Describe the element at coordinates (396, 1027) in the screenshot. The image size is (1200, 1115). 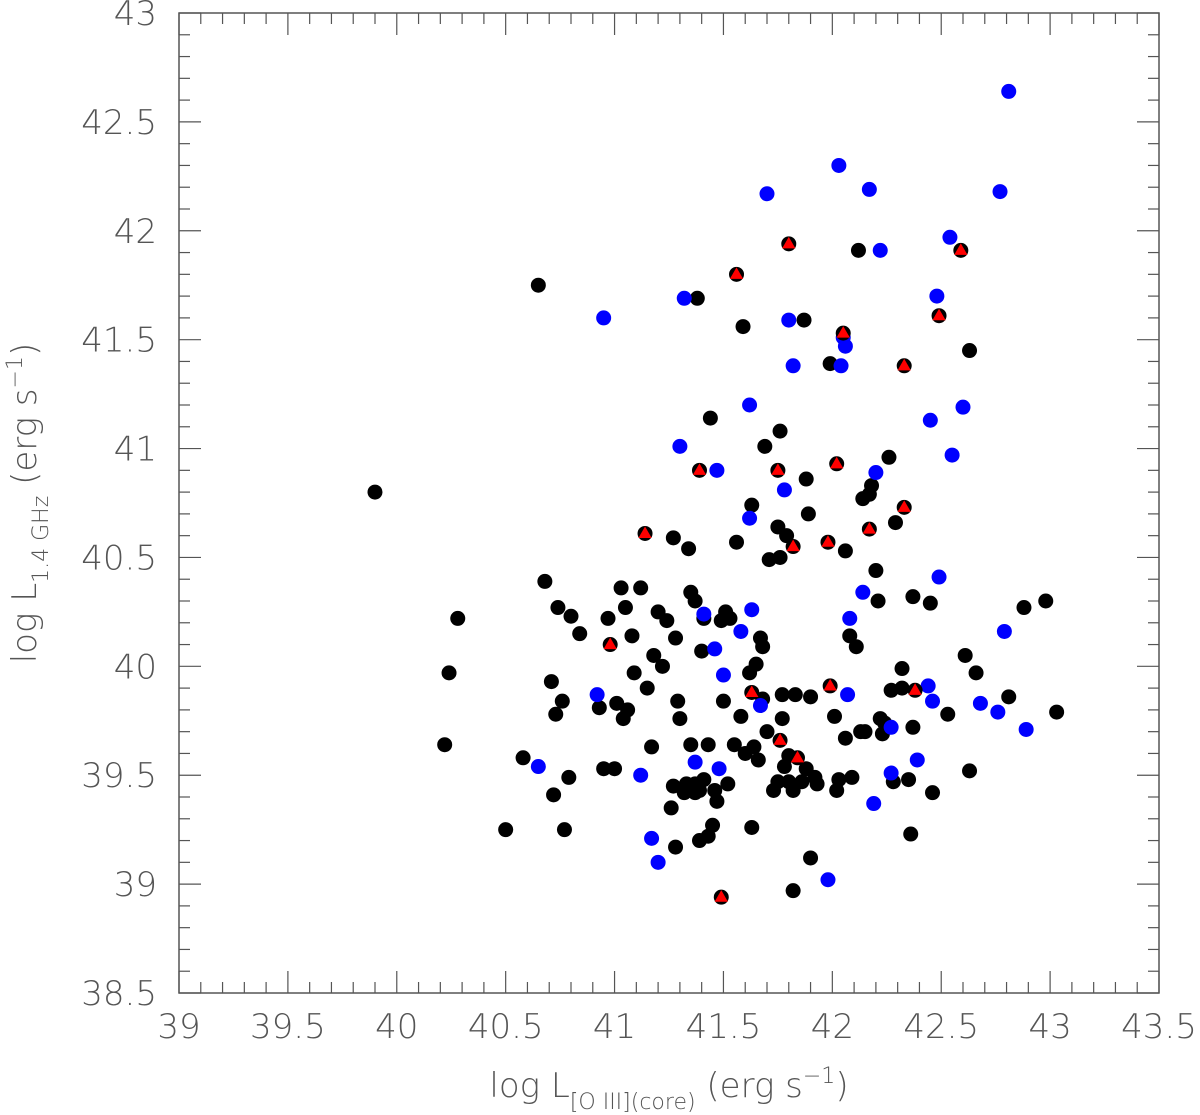
I see `x-tick-label: 40` at that location.